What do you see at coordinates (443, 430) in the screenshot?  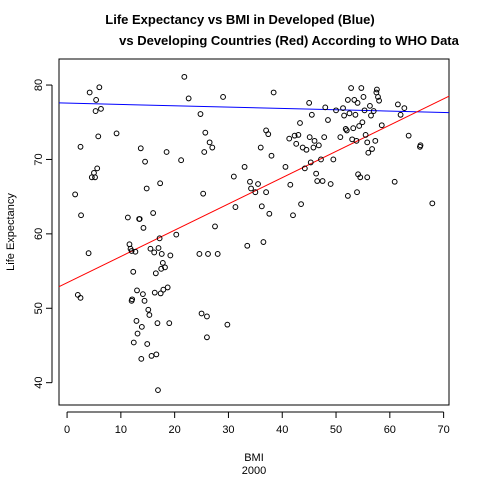 I see `x-tick-label: 70` at bounding box center [443, 430].